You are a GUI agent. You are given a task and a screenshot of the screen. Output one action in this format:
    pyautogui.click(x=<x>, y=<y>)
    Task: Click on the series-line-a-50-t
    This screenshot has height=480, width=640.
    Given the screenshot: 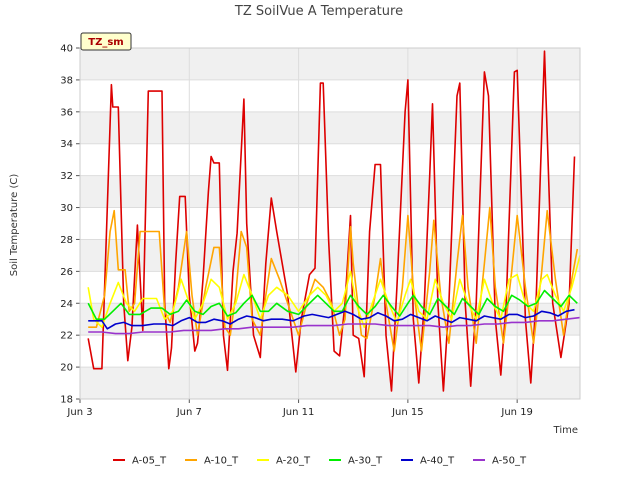 What is the action you would take?
    pyautogui.click(x=334, y=325)
    